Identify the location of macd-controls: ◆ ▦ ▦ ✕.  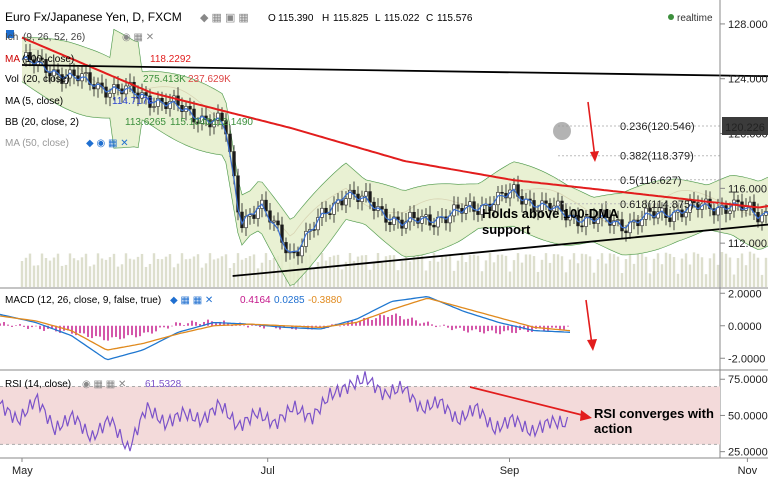
(191, 300).